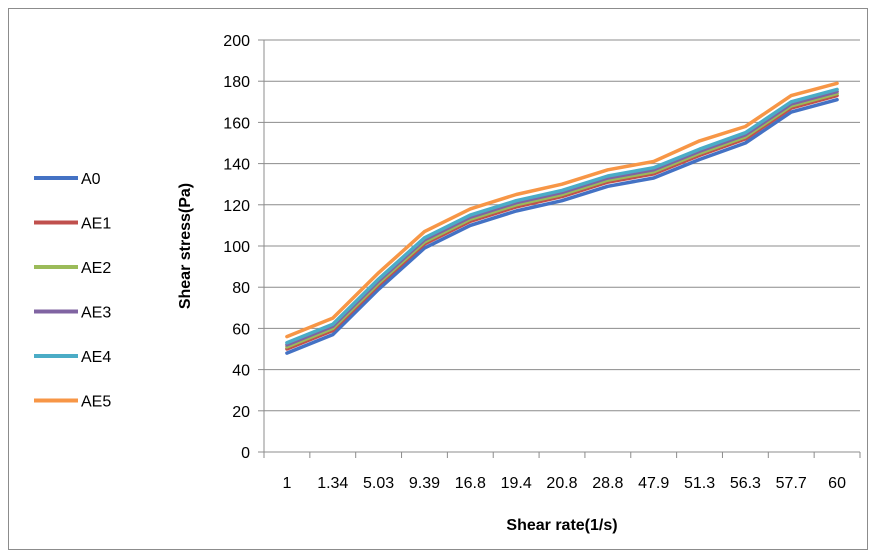  Describe the element at coordinates (561, 483) in the screenshot. I see `x-tick-label: 20.8` at that location.